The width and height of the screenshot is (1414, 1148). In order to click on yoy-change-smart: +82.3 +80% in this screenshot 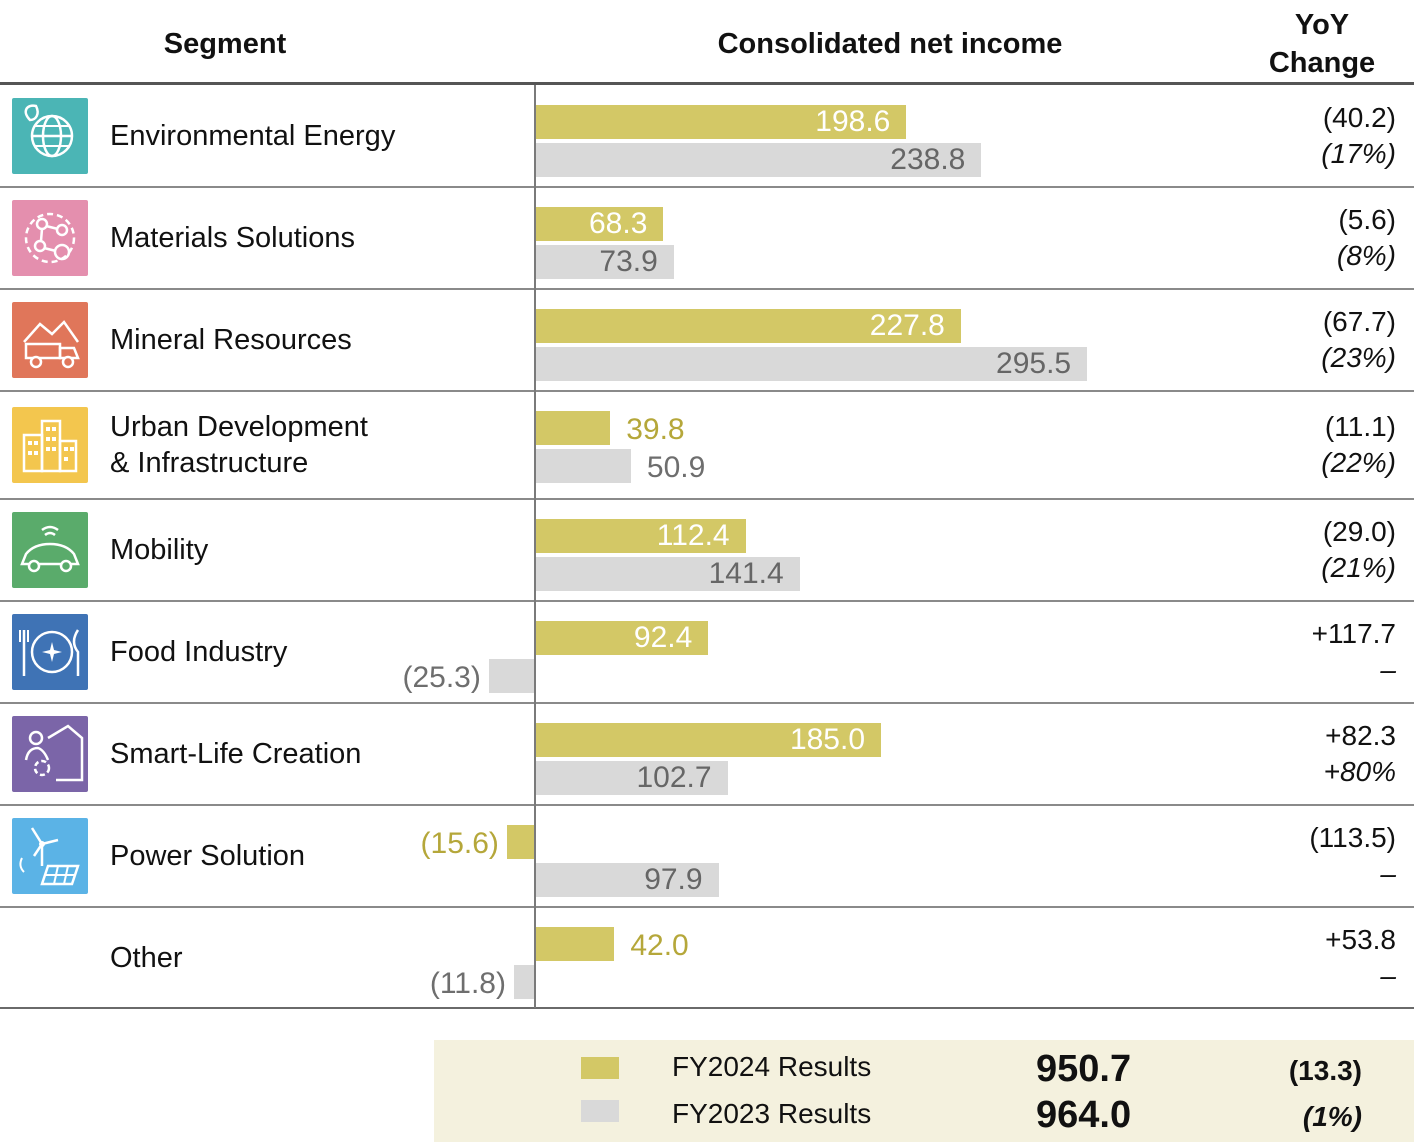, I will do `click(1360, 754)`.